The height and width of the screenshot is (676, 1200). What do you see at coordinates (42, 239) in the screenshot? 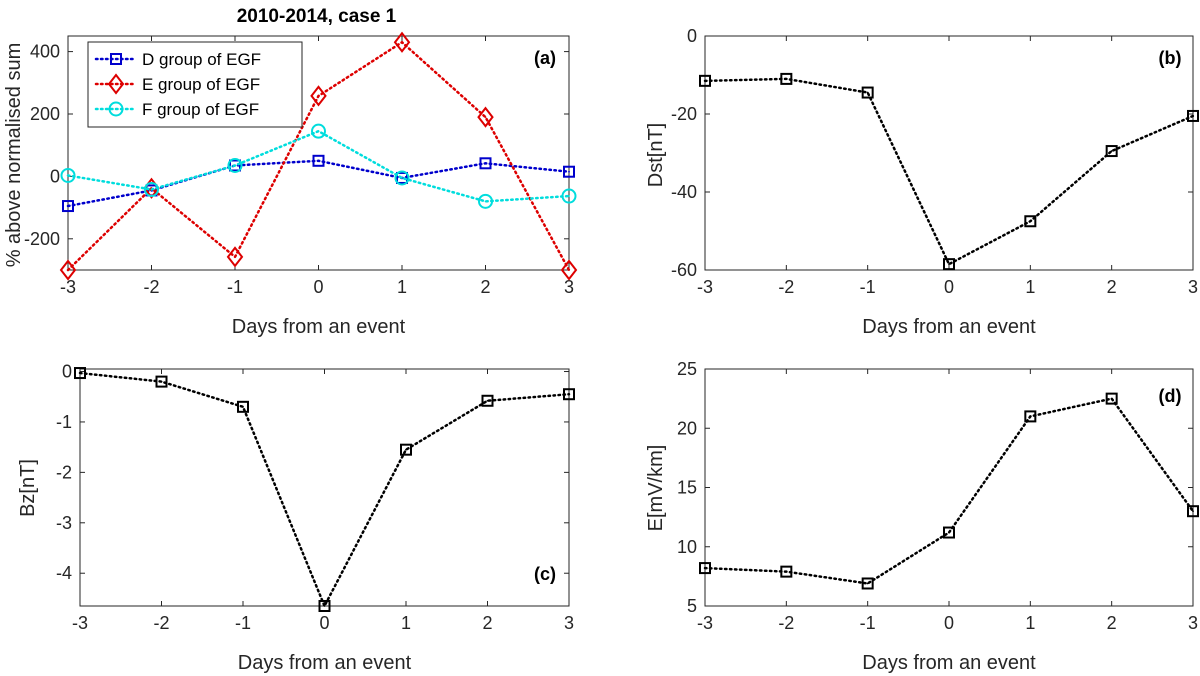
I see `y-tick-label: -200` at bounding box center [42, 239].